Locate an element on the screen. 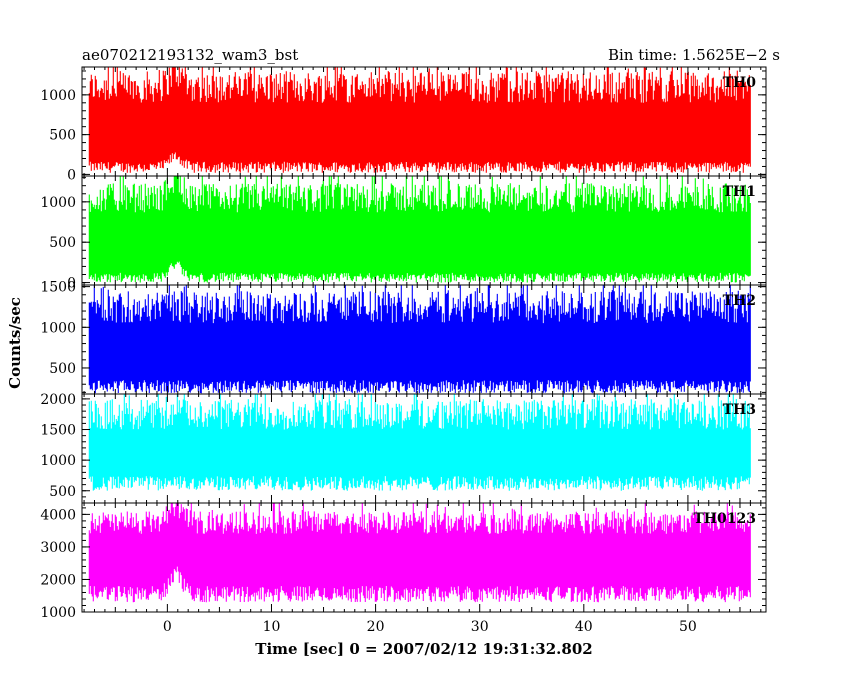 The height and width of the screenshot is (680, 850). x-tick-label: 20 is located at coordinates (376, 627).